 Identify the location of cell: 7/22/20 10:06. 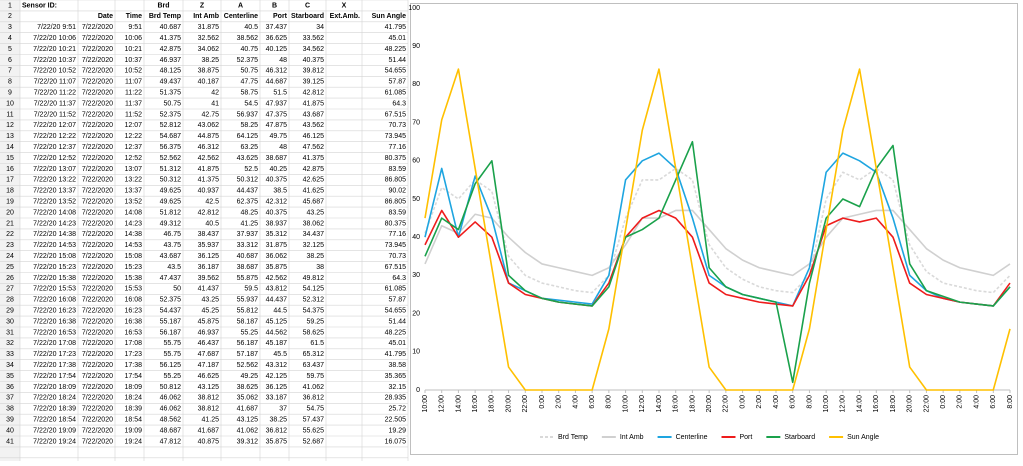
(54, 38).